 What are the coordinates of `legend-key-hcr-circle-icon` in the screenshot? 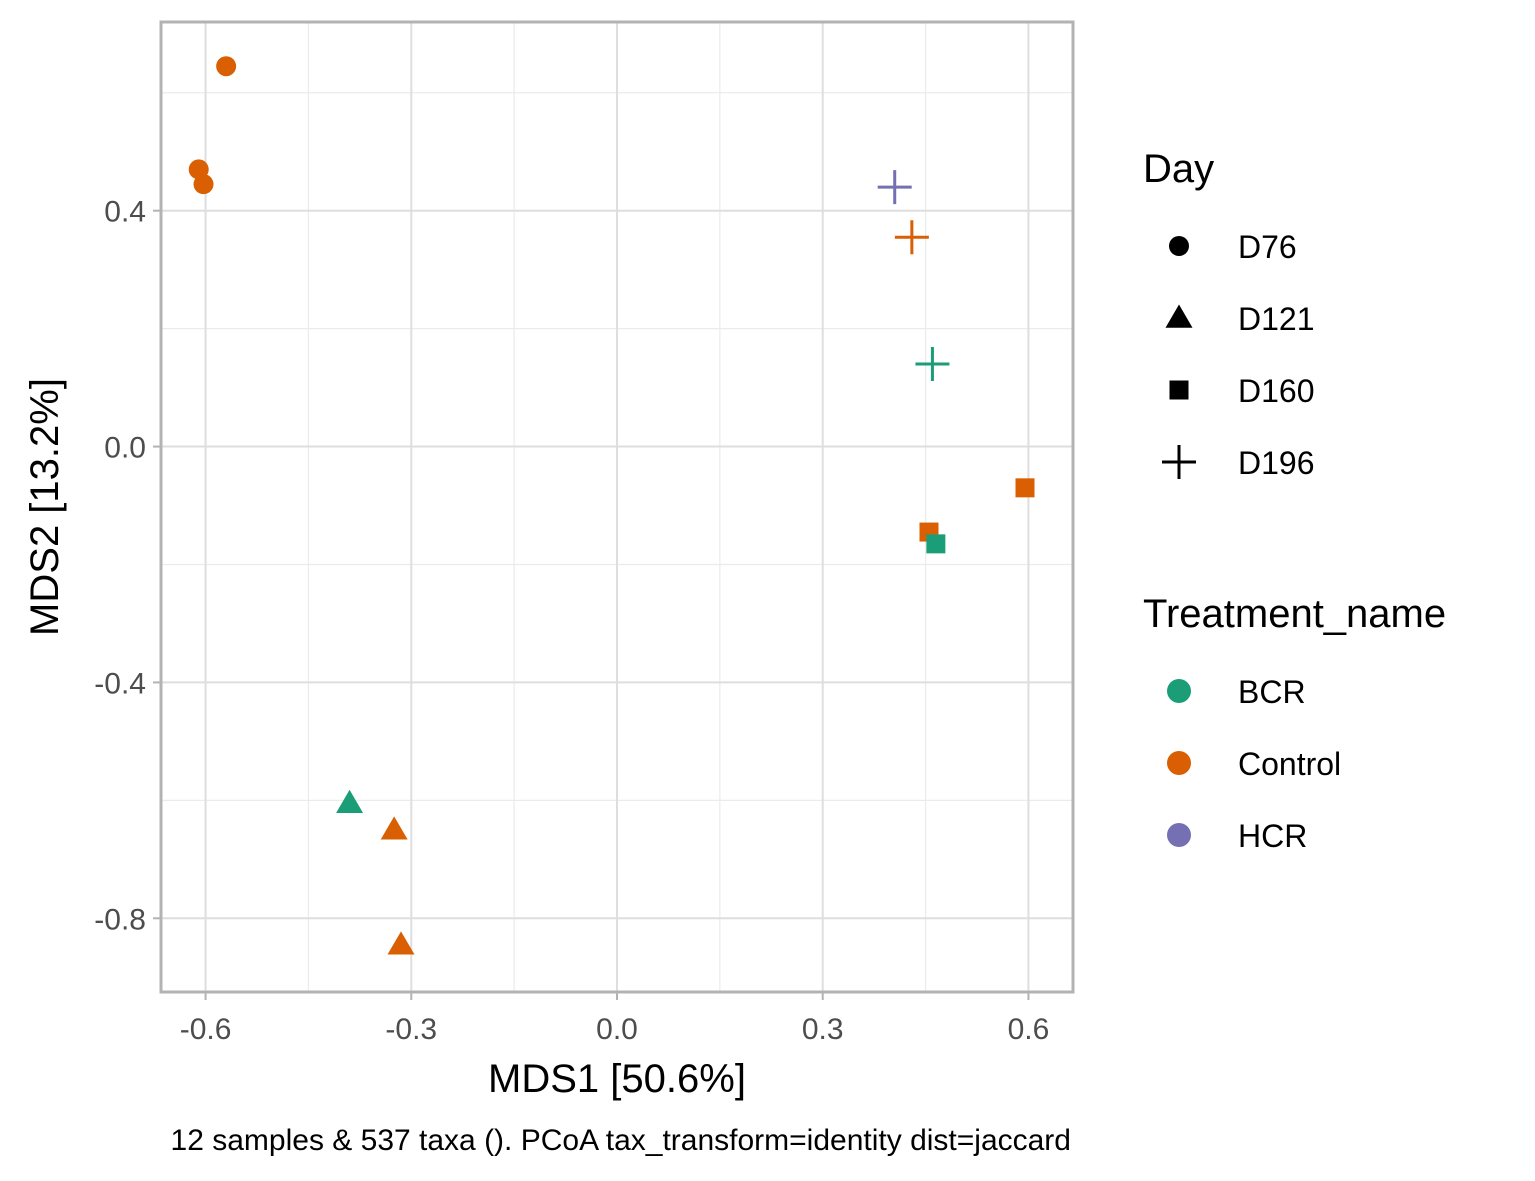 It's located at (1179, 835).